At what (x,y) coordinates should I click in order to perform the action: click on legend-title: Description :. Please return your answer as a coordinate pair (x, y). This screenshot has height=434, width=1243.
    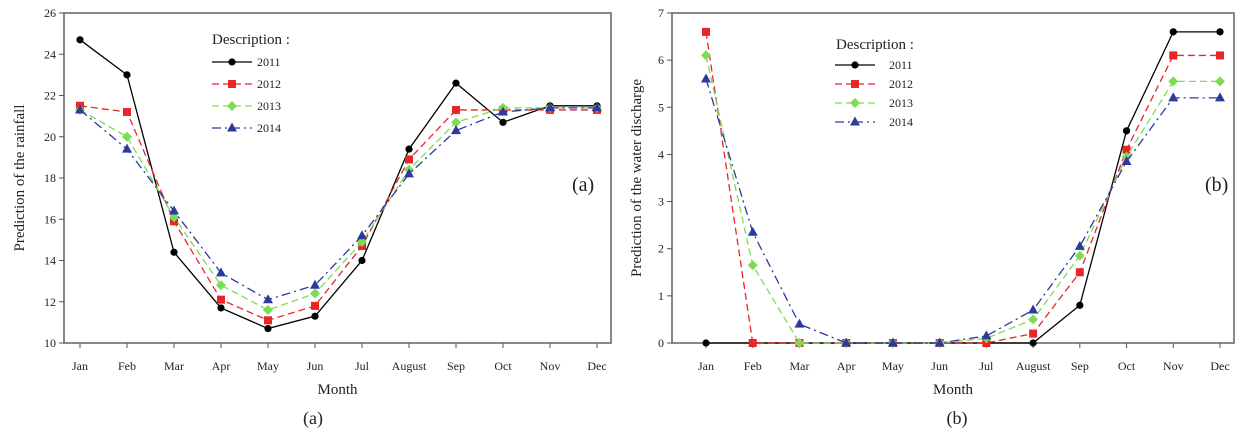
    Looking at the image, I should click on (875, 45).